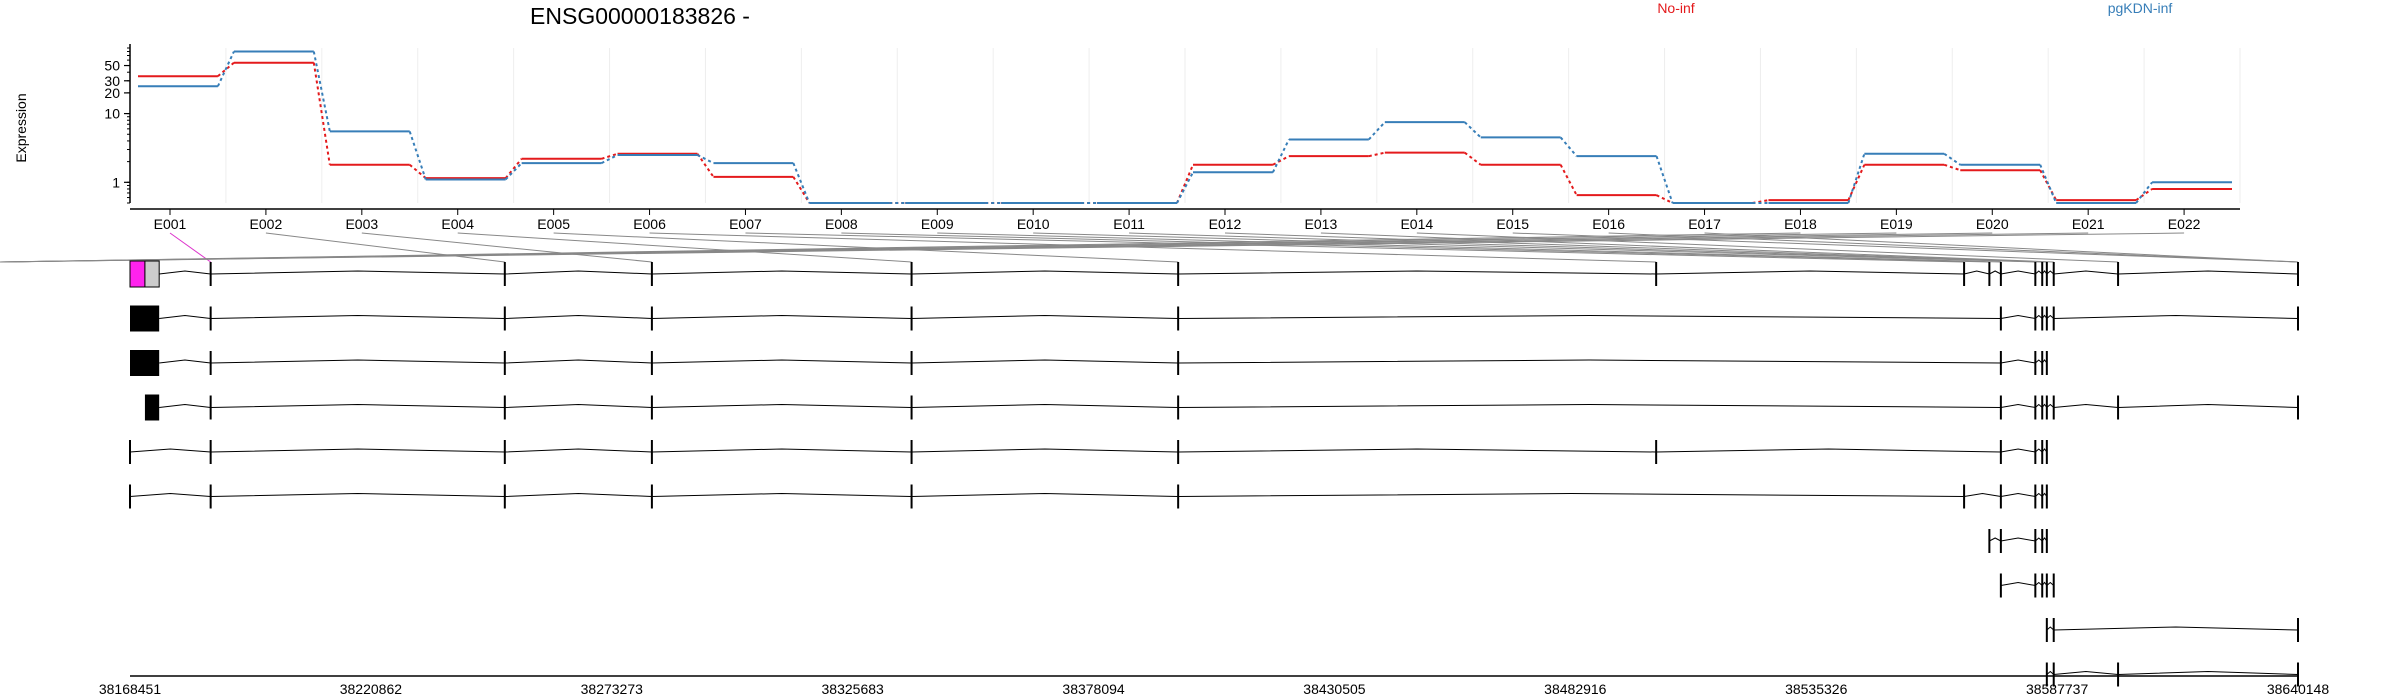  What do you see at coordinates (745, 224) in the screenshot?
I see `x-tick-label: E007` at bounding box center [745, 224].